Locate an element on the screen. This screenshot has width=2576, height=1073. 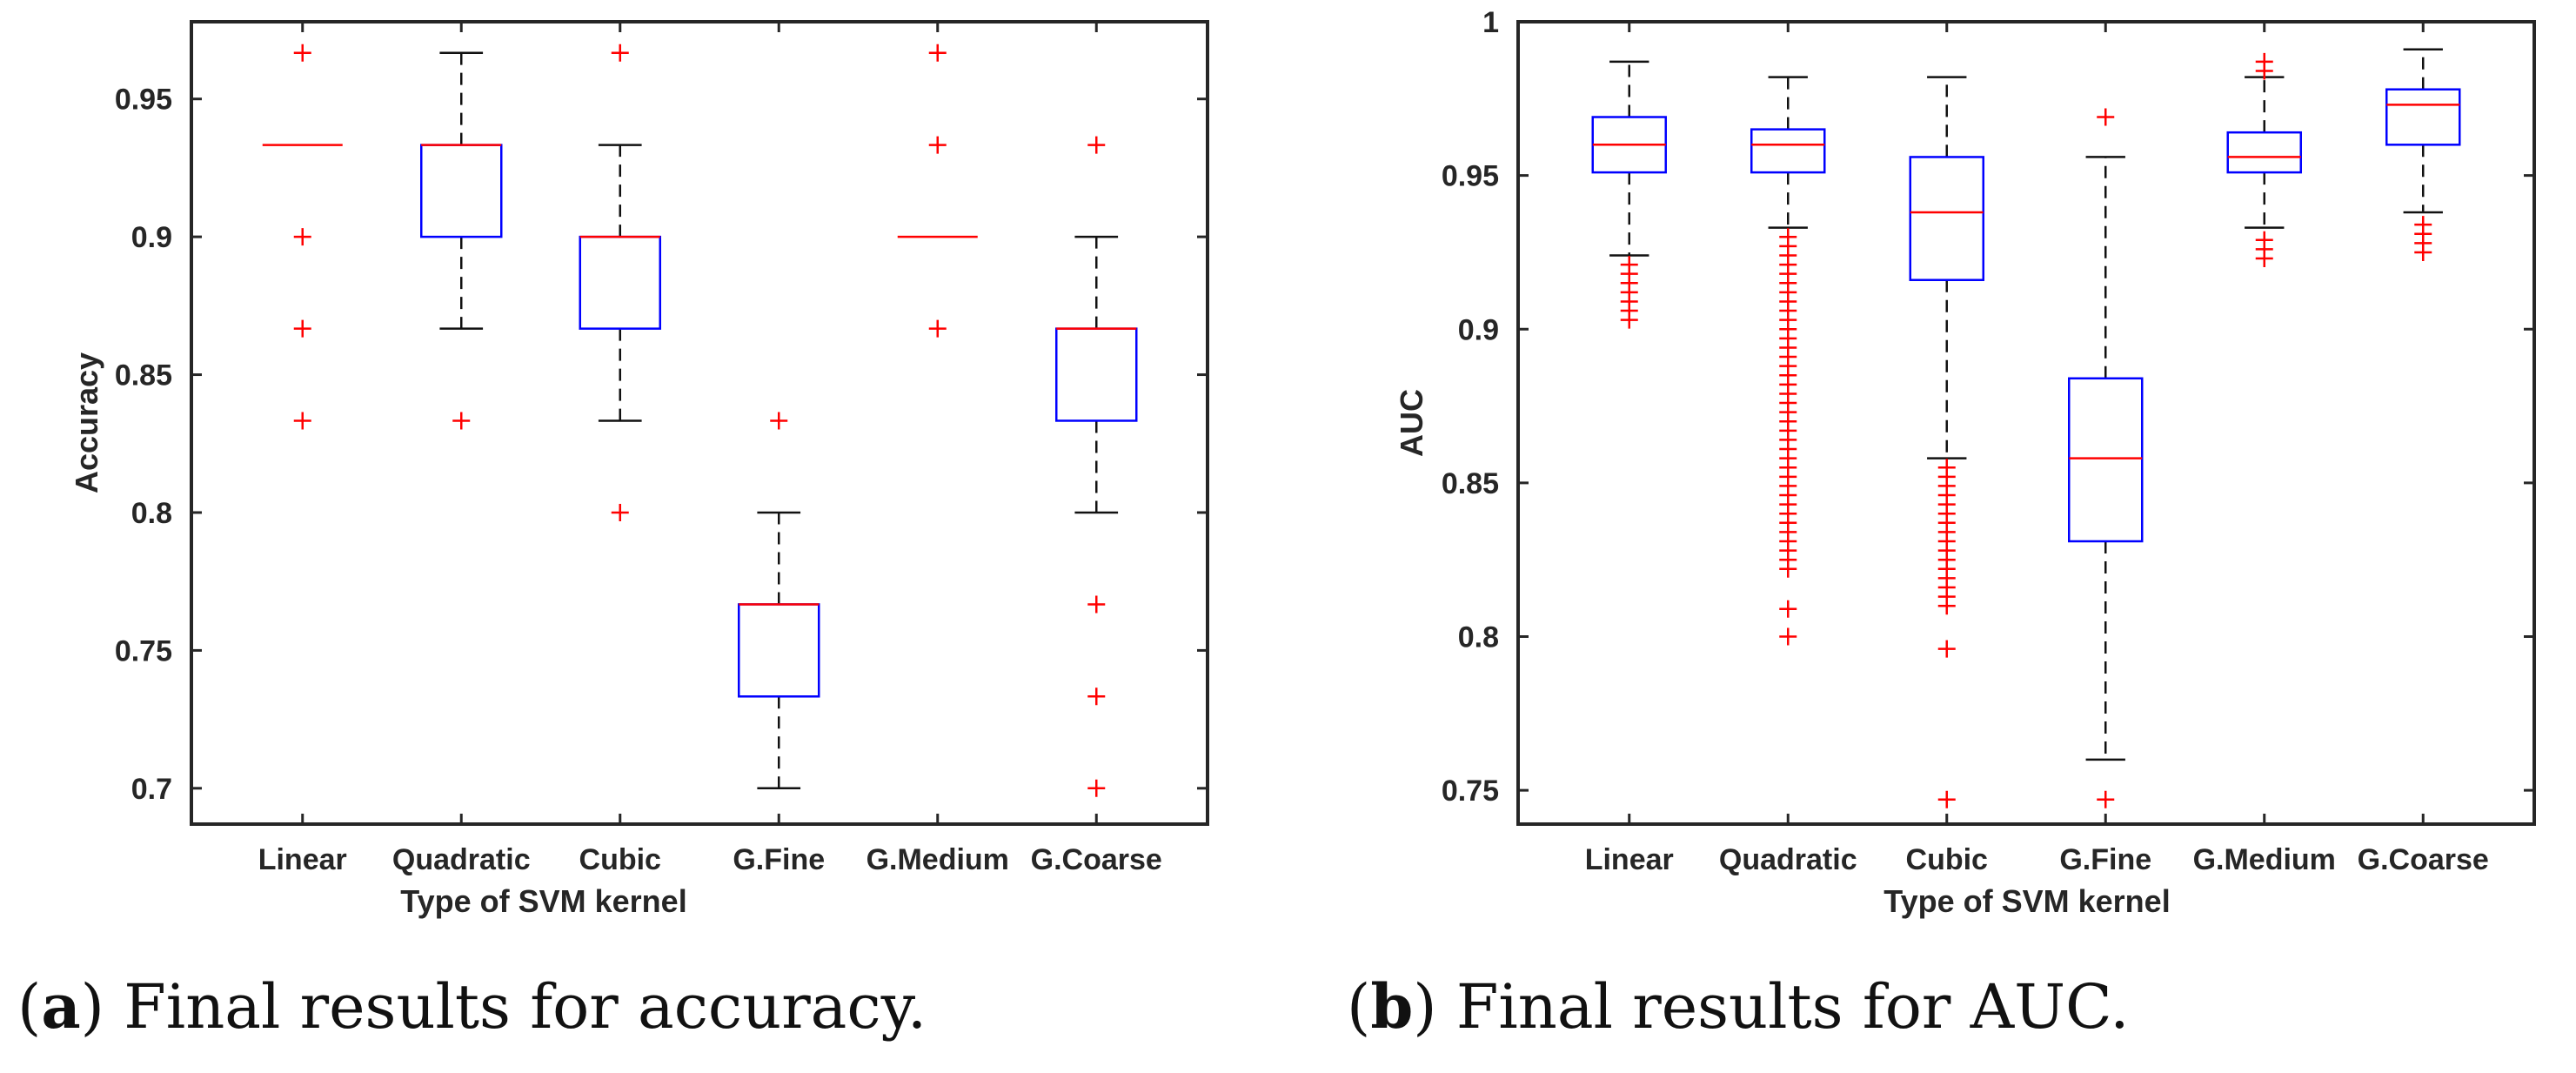
y-tick-label: 0.7 is located at coordinates (151, 789).